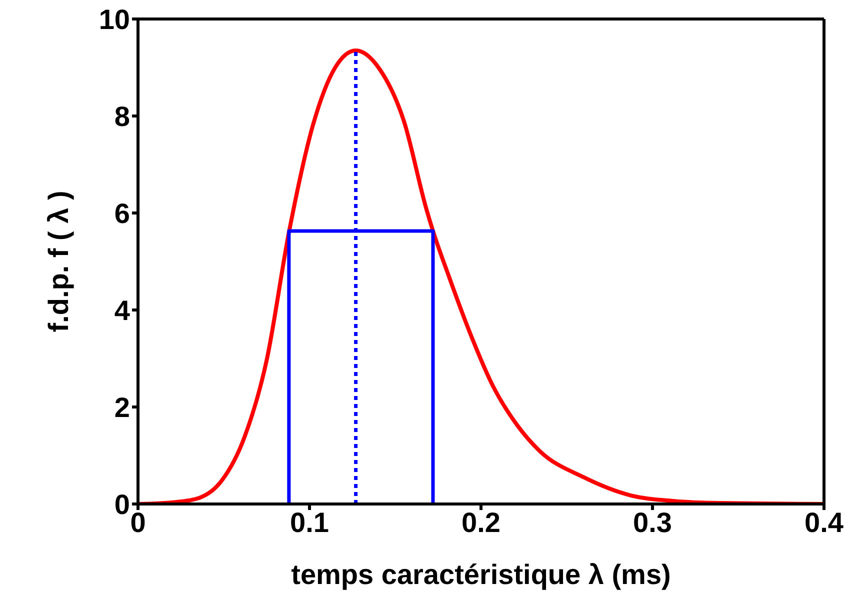  Describe the element at coordinates (481, 574) in the screenshot. I see `x-axis-title: temps caractéristique λ (ms)` at that location.